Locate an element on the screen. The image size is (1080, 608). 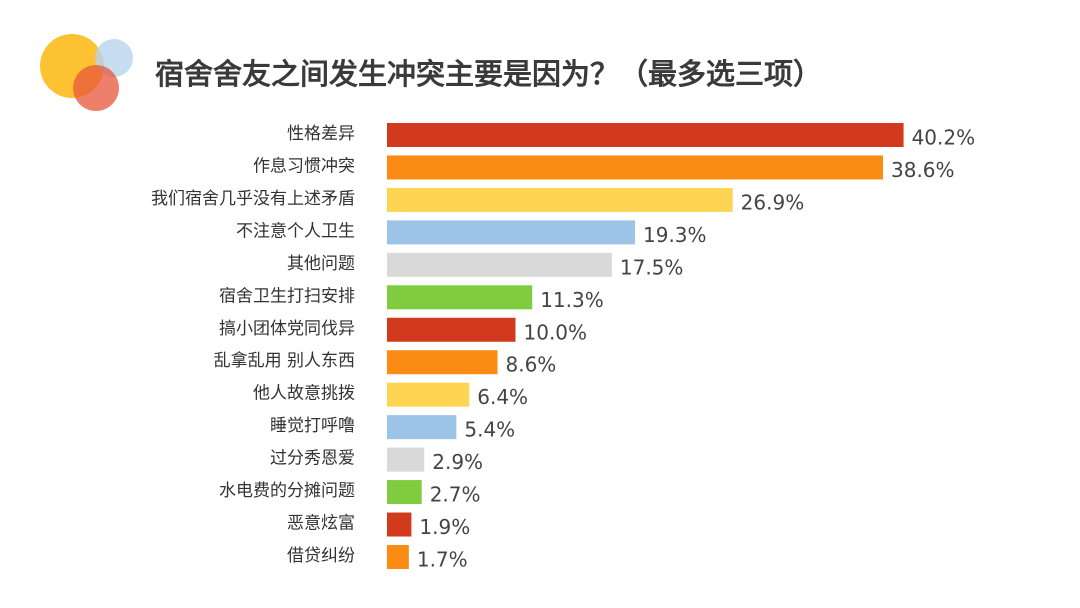
value-label: 1.9% is located at coordinates (444, 527).